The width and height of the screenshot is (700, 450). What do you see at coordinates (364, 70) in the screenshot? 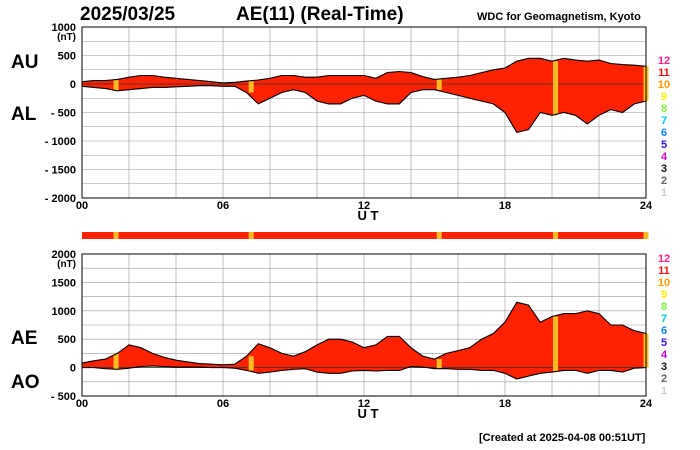
I see `au-al-au-line` at bounding box center [364, 70].